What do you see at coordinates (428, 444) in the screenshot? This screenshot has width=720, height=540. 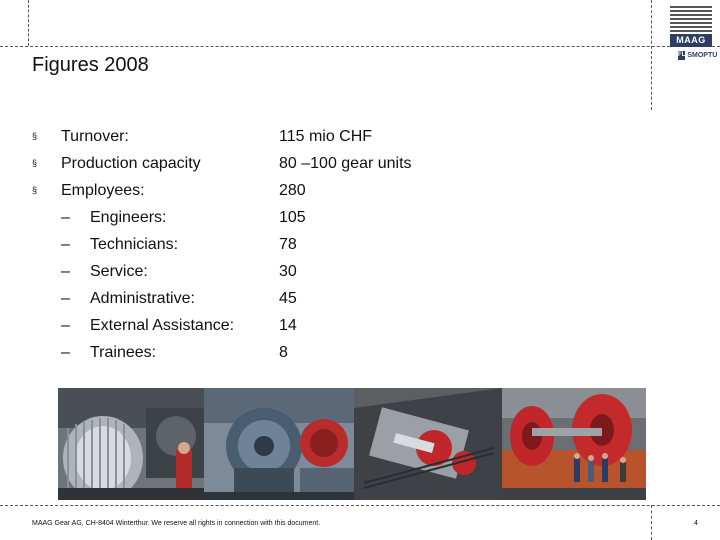 I see `red-gearbox-internals-photo` at bounding box center [428, 444].